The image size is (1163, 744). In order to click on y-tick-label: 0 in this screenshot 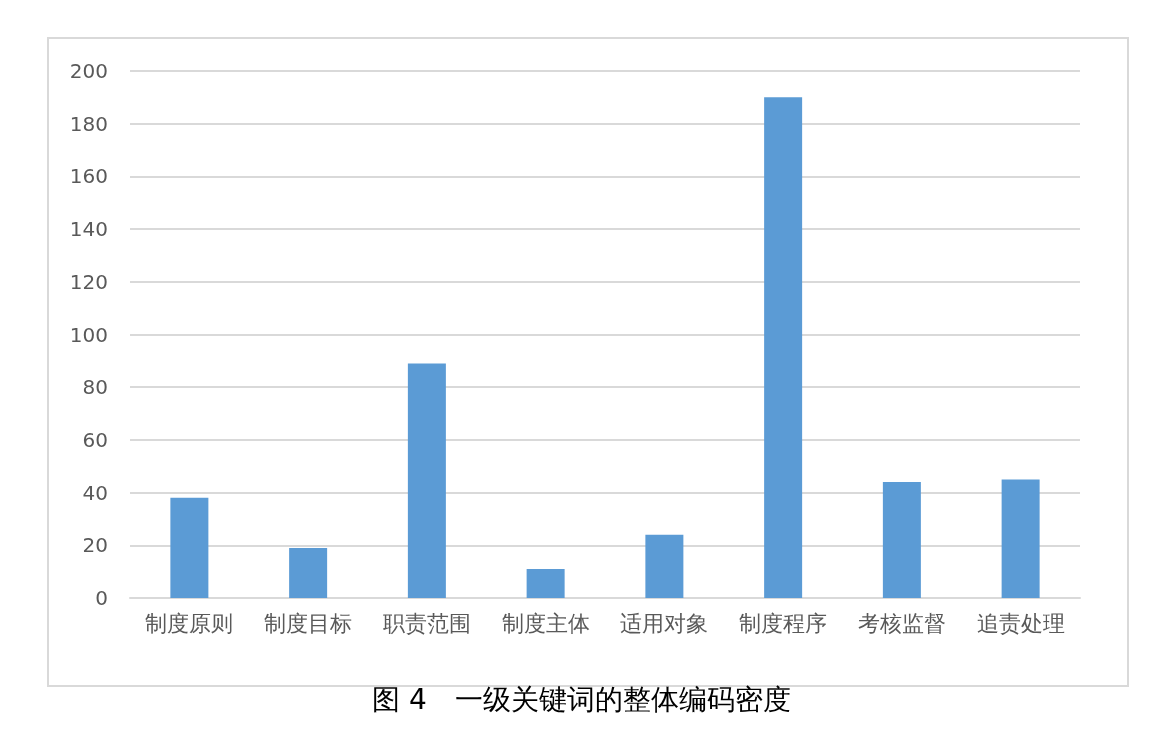, I will do `click(101, 598)`.